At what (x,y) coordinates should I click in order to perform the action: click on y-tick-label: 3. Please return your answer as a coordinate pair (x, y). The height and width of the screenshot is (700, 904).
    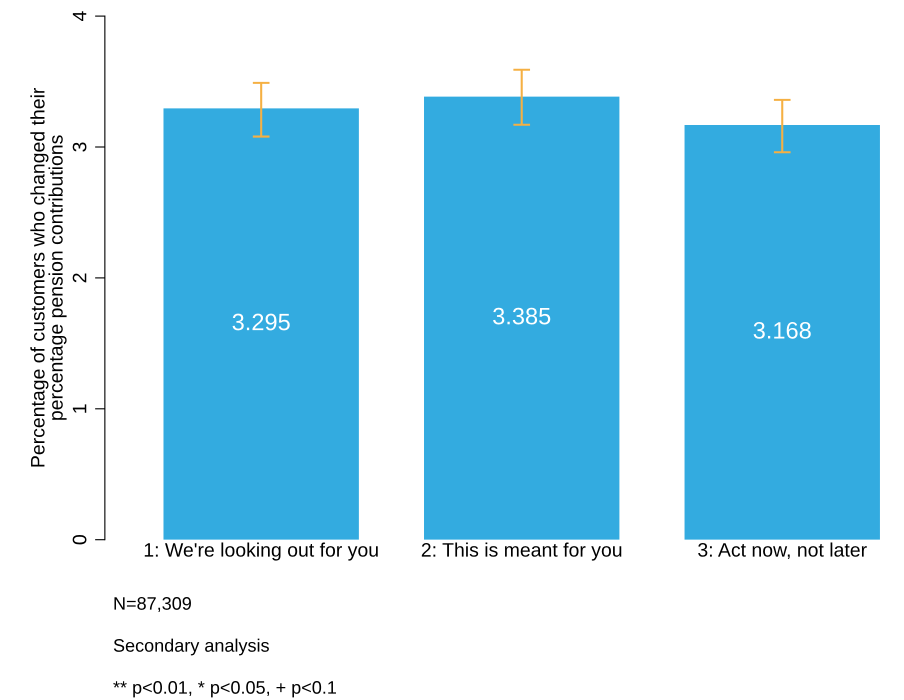
    Looking at the image, I should click on (79, 147).